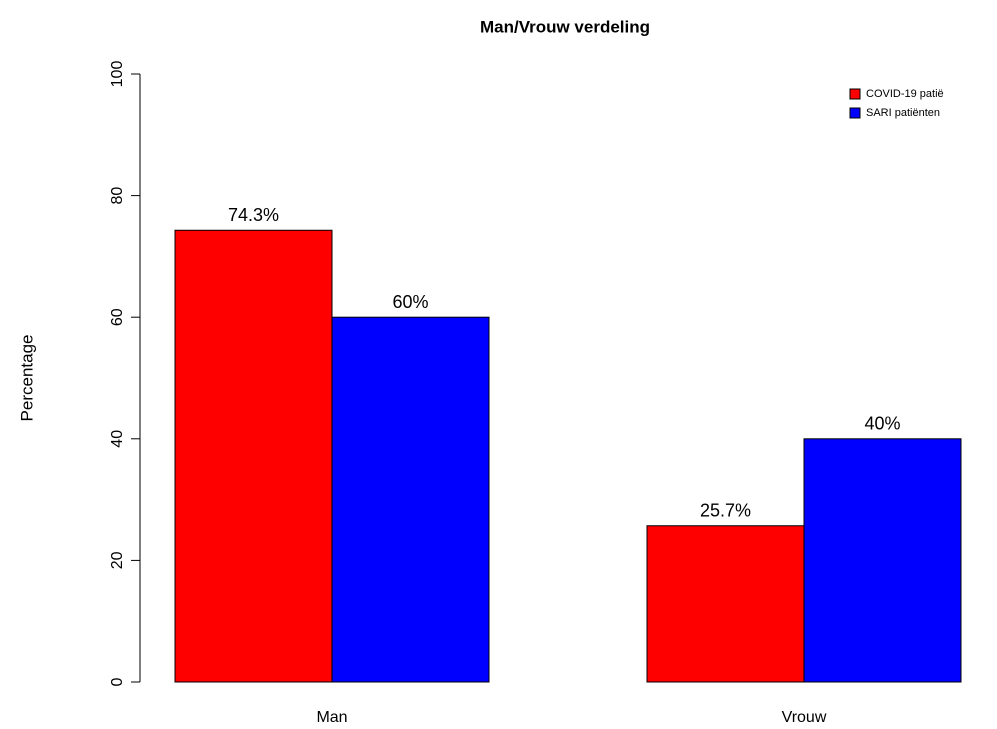  I want to click on legend-label: COVID-19 patië, so click(905, 94).